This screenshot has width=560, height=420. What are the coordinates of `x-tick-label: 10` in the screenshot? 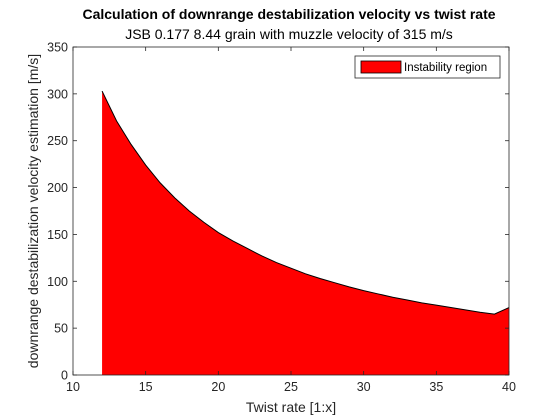 It's located at (73, 387).